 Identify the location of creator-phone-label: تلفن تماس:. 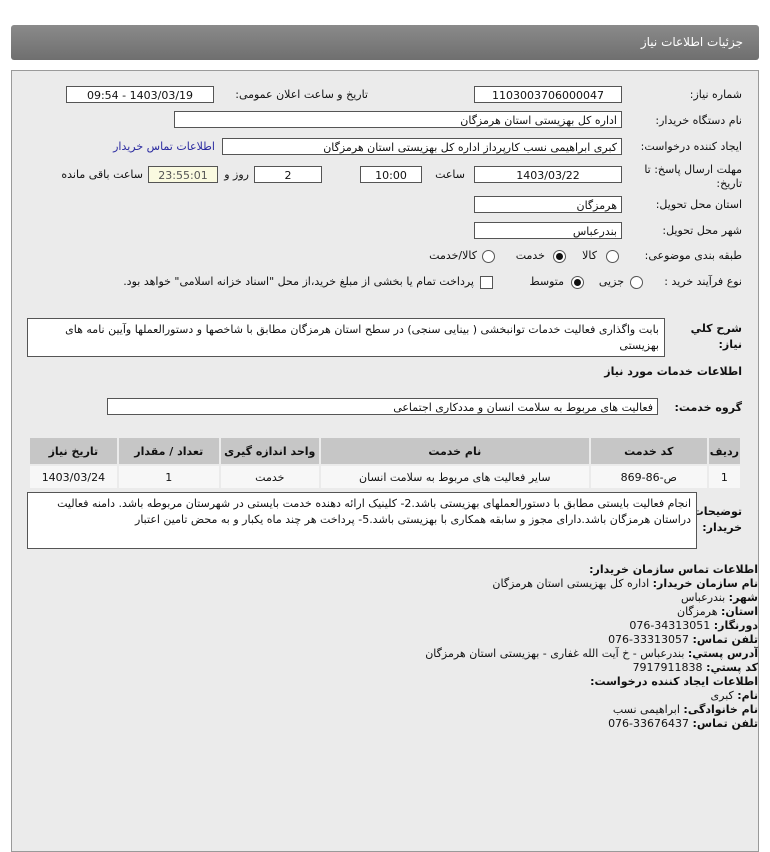
(725, 723).